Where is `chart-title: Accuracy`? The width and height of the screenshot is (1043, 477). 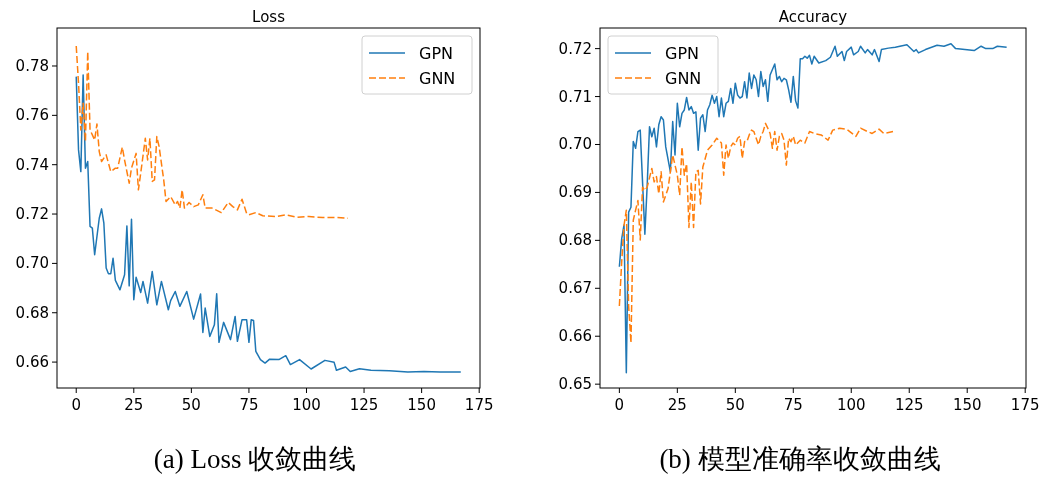
chart-title: Accuracy is located at coordinates (813, 17).